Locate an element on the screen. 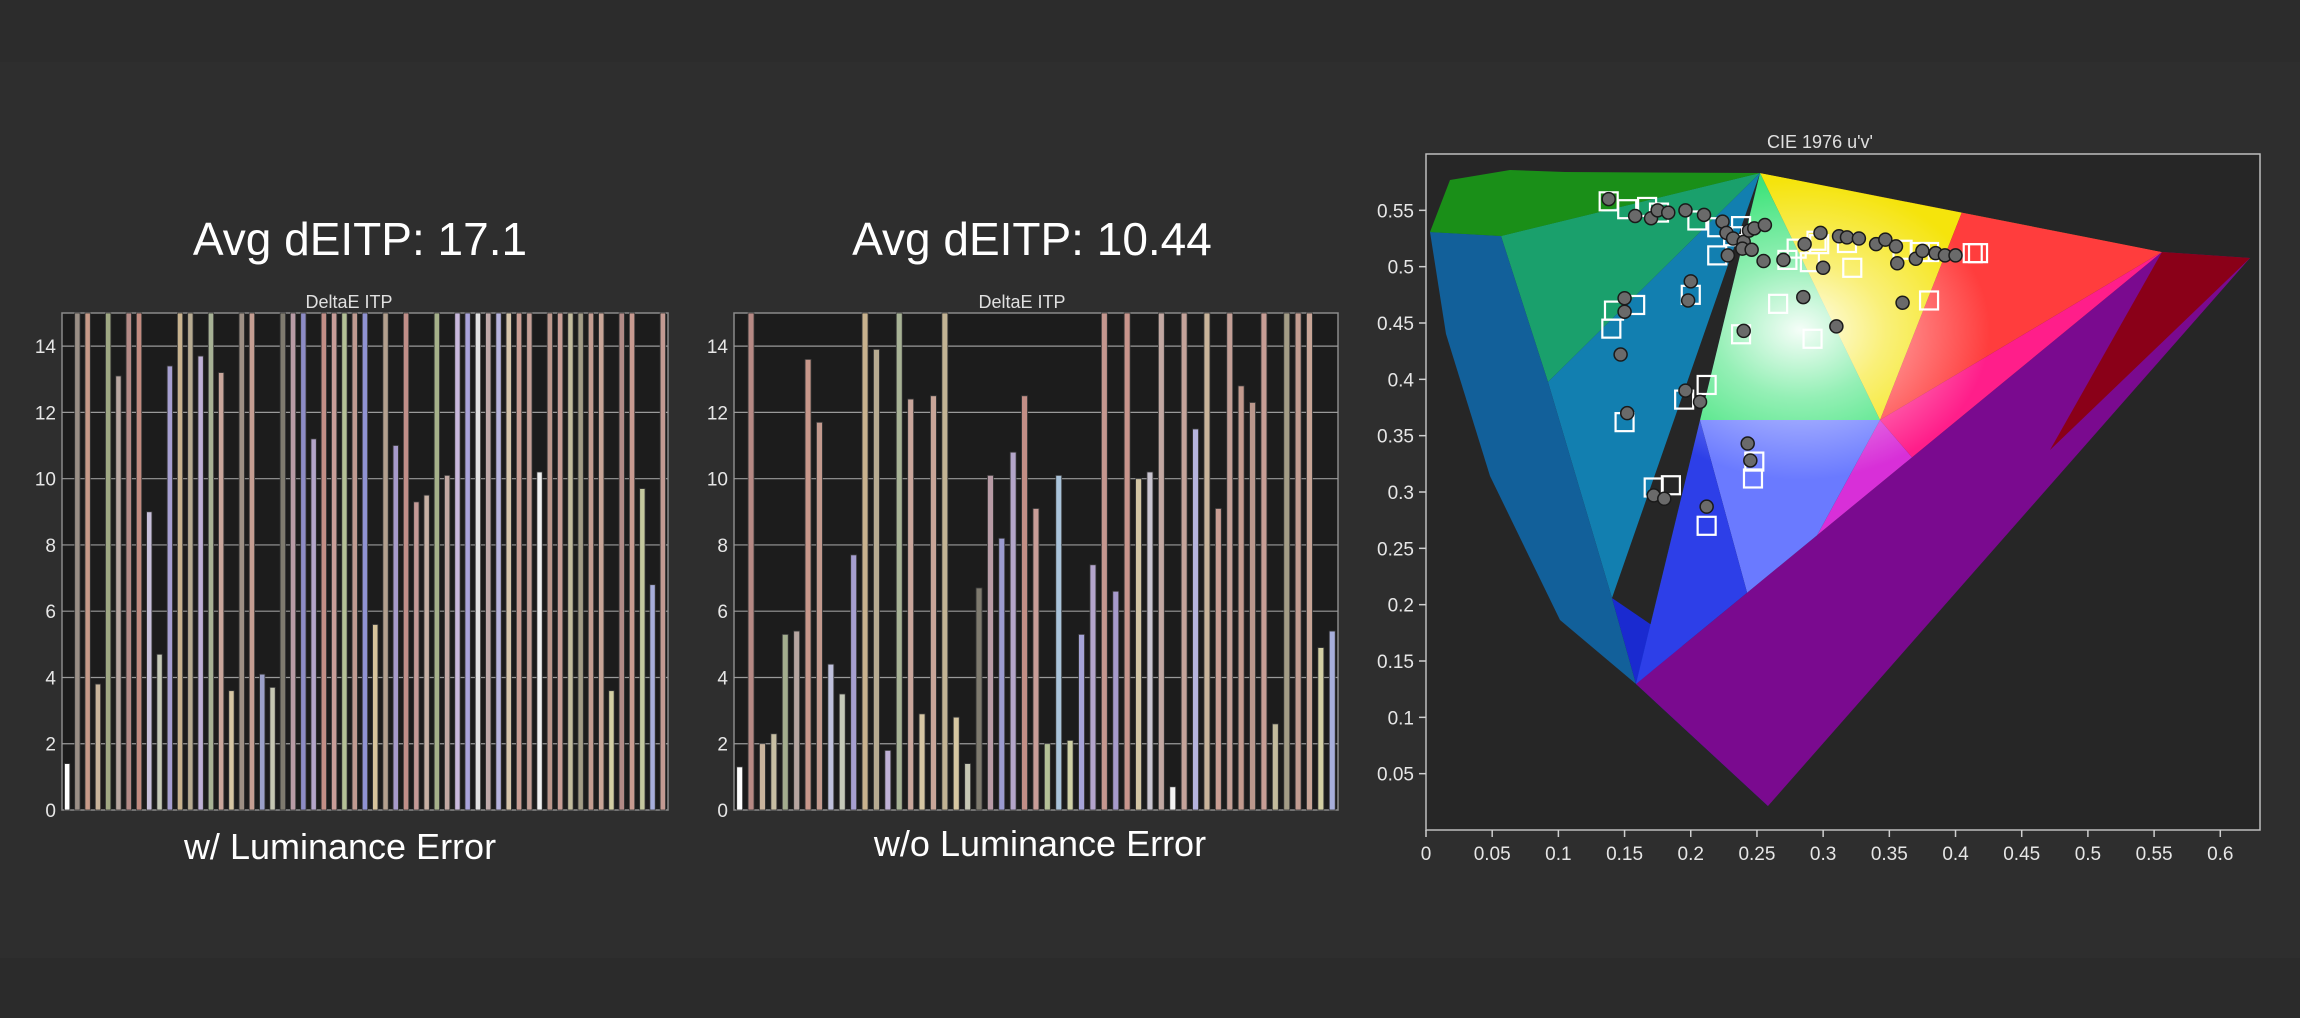 Image resolution: width=2300 pixels, height=1018 pixels. x-tick-label: 0 is located at coordinates (1426, 854).